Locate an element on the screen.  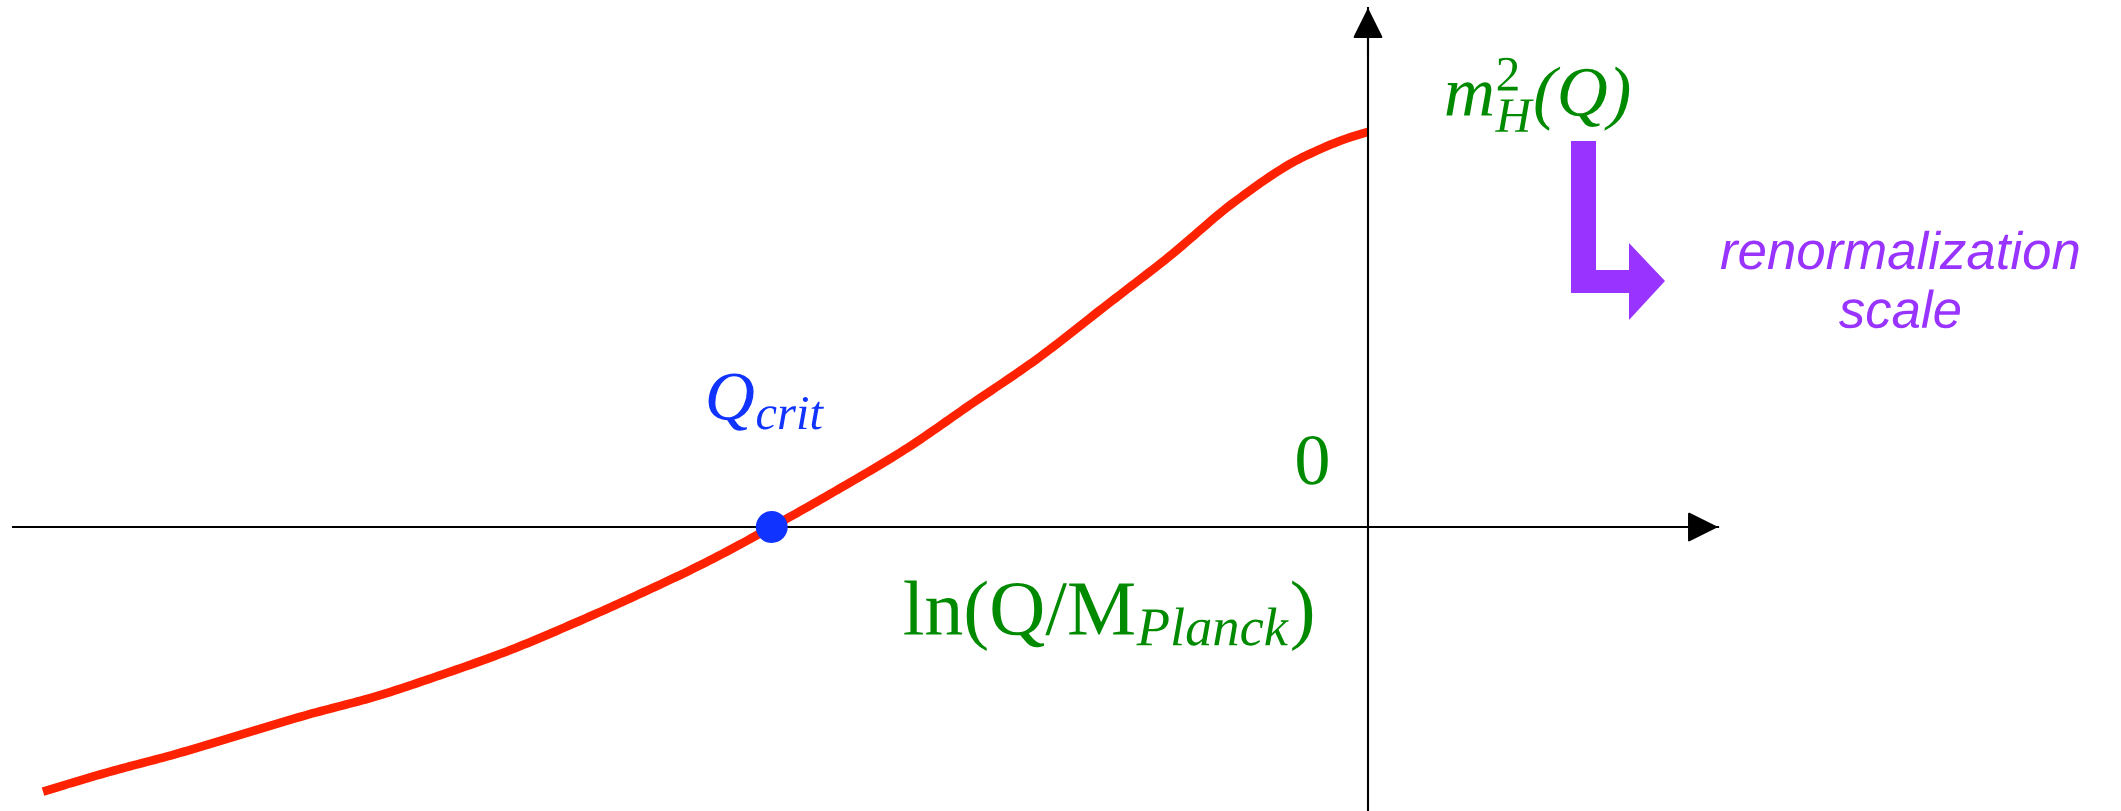
text: renormalization scale is located at coordinates (1899, 279).